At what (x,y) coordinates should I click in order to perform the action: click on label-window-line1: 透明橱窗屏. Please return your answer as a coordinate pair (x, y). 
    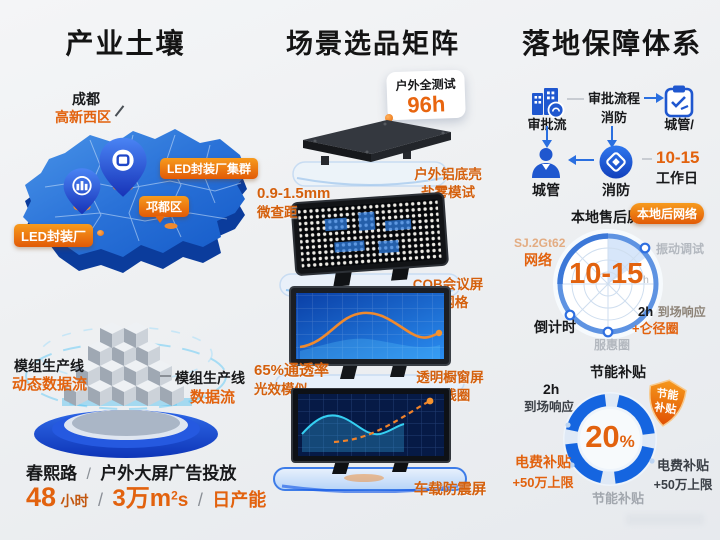
    Looking at the image, I should click on (450, 377).